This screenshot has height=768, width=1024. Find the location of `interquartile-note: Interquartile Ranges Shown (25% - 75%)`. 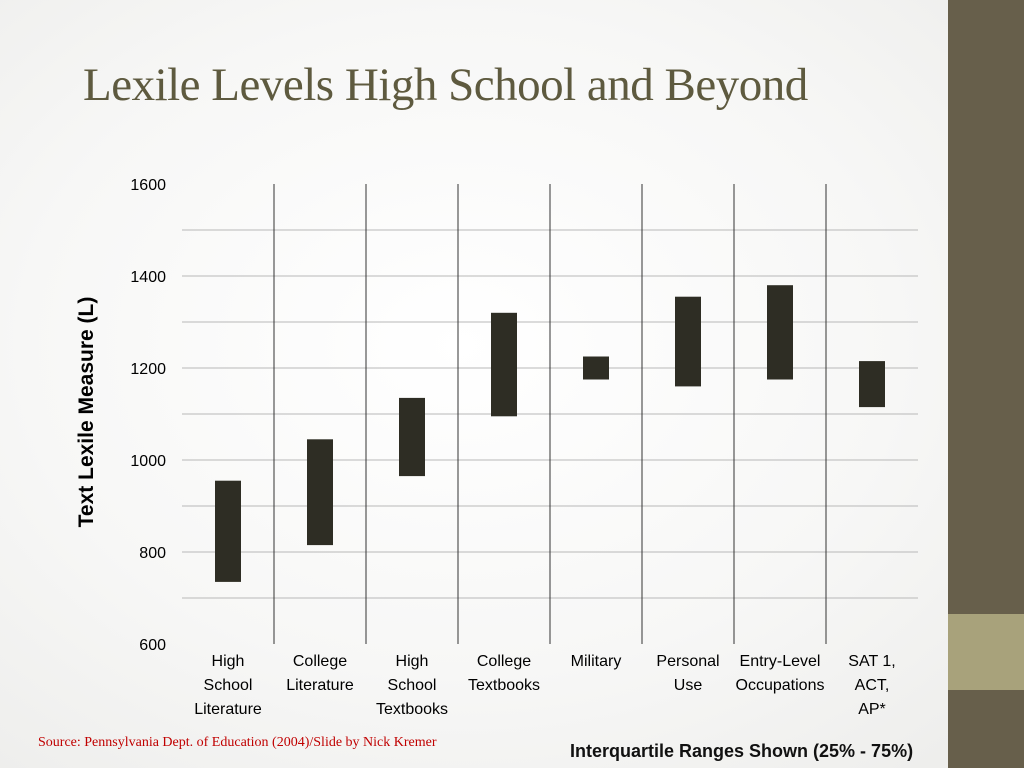

interquartile-note: Interquartile Ranges Shown (25% - 75%) is located at coordinates (742, 751).